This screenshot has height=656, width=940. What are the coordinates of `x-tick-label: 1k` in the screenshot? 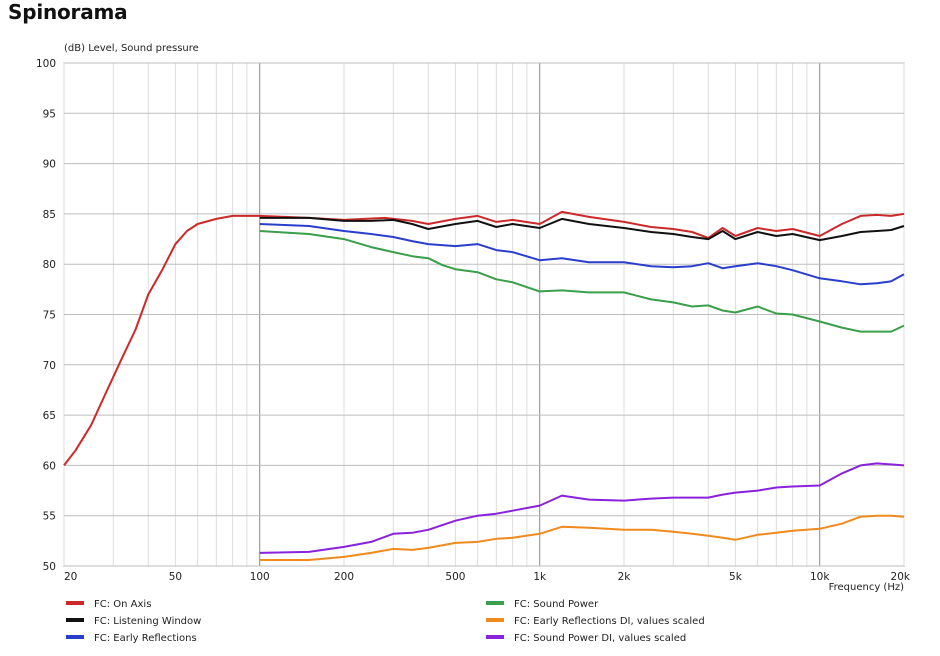 It's located at (540, 577).